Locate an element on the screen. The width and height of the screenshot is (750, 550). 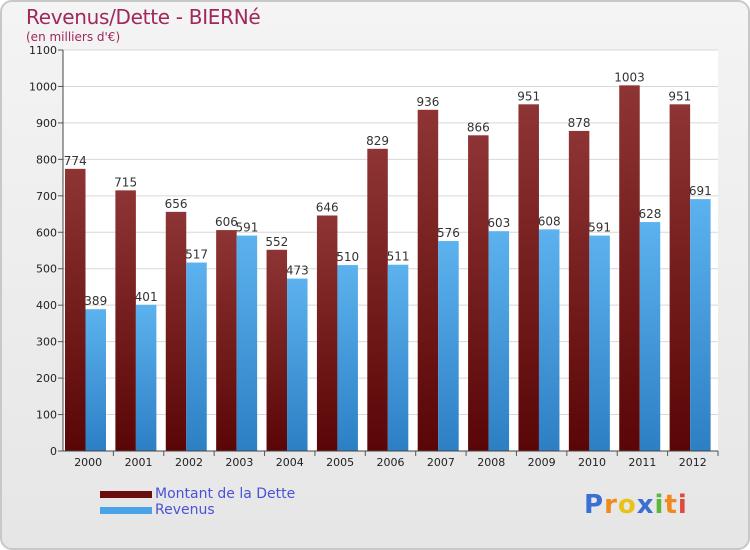
y-tick-label: 500 is located at coordinates (46, 269).